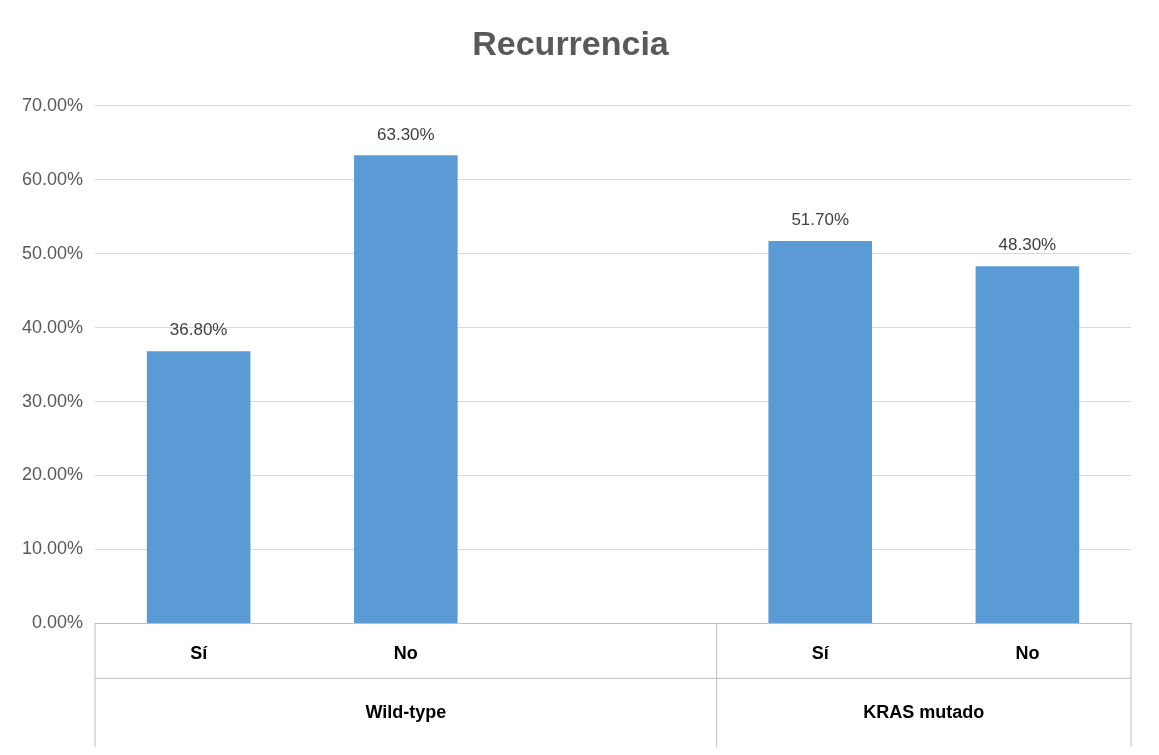  Describe the element at coordinates (52, 548) in the screenshot. I see `y-tick-label: 10.00%` at that location.